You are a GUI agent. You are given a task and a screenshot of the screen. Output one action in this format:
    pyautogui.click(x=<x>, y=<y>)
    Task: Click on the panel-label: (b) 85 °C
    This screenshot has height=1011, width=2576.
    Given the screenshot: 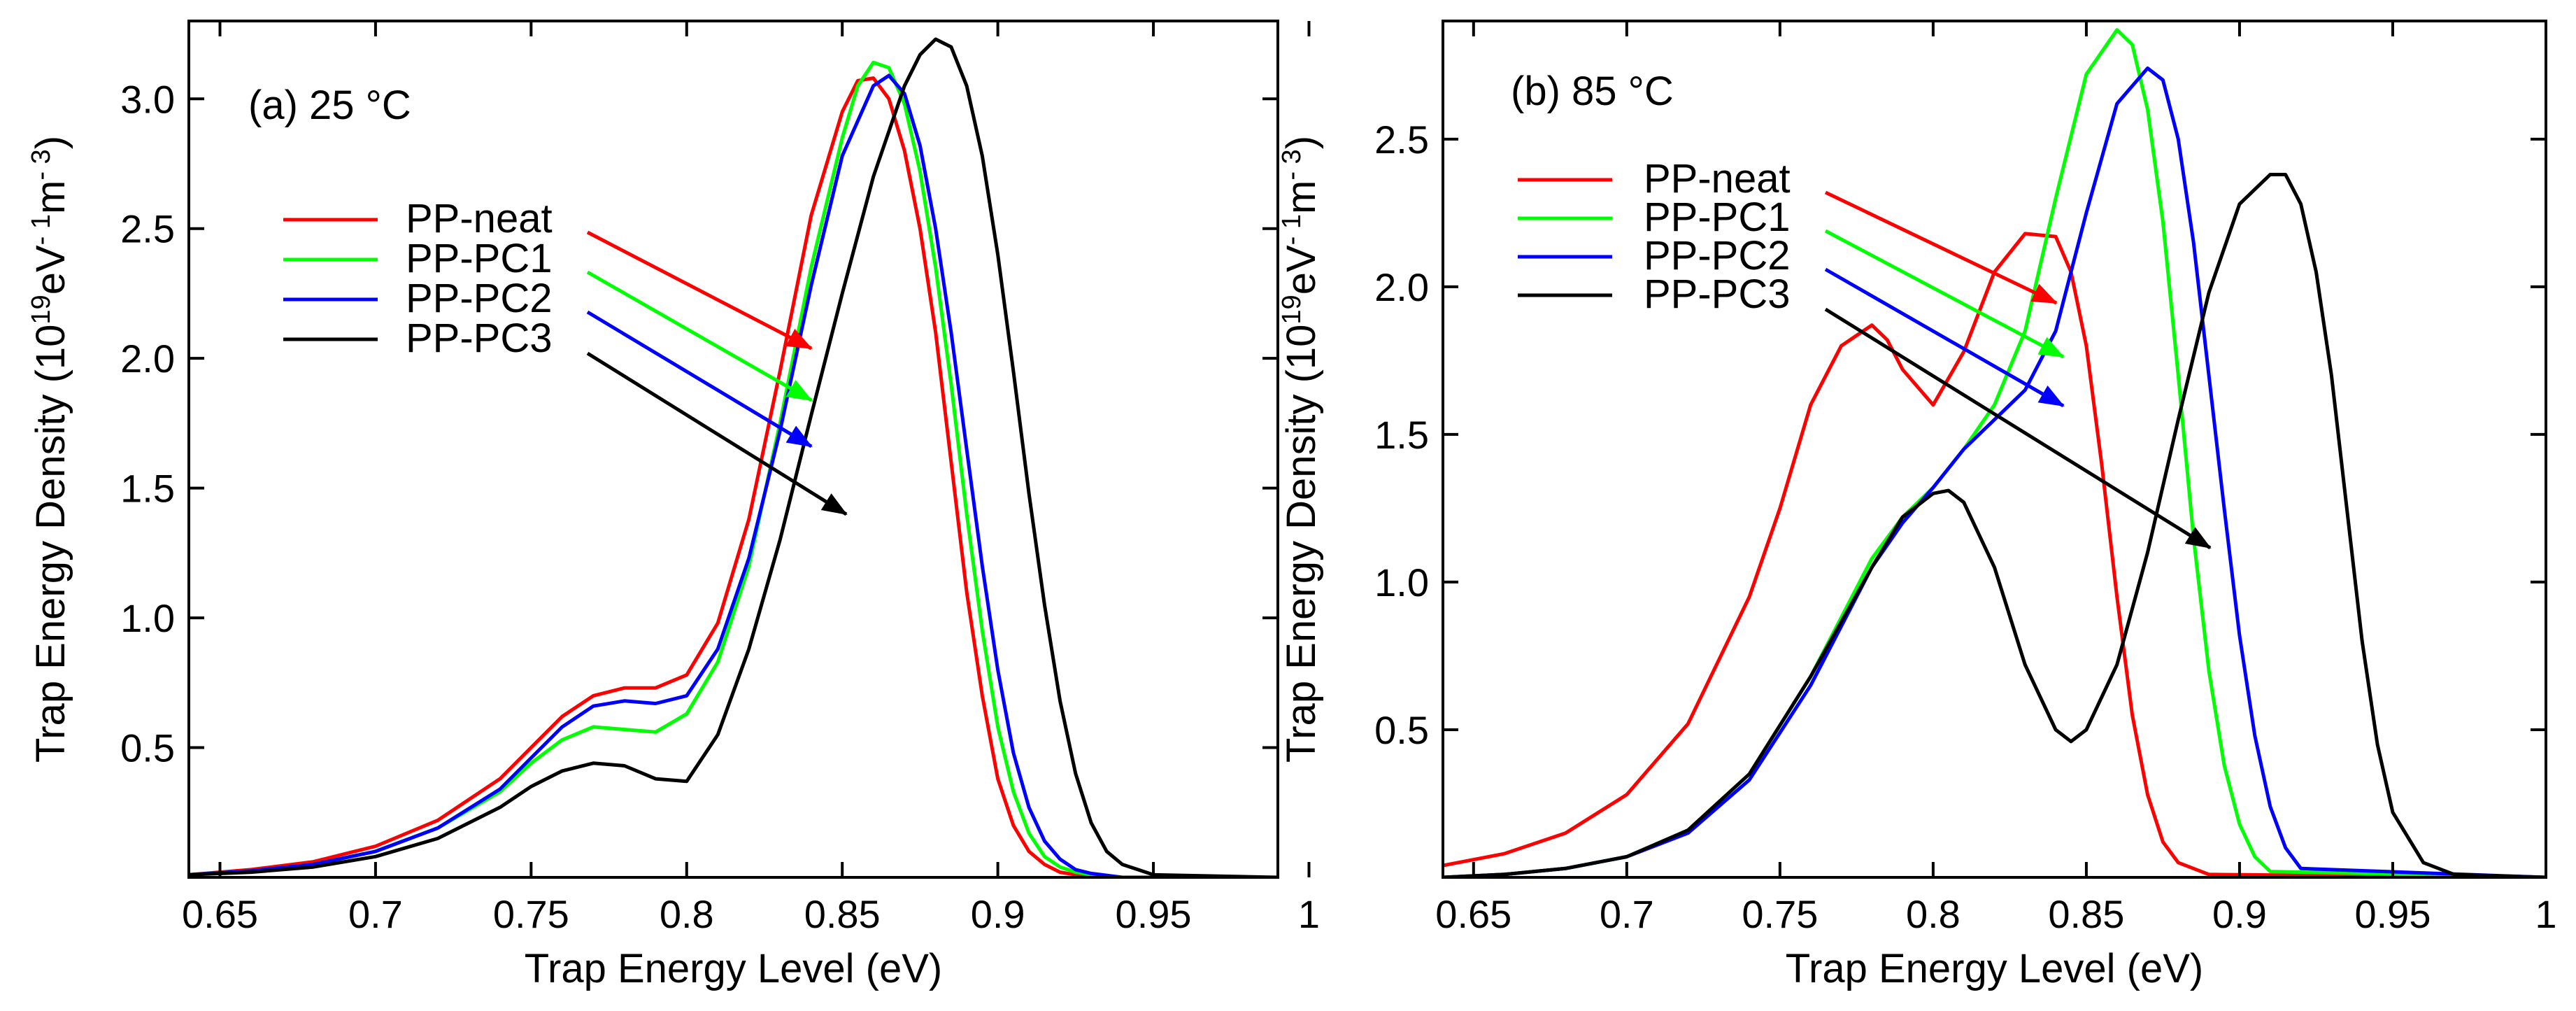 What is the action you would take?
    pyautogui.click(x=1592, y=92)
    